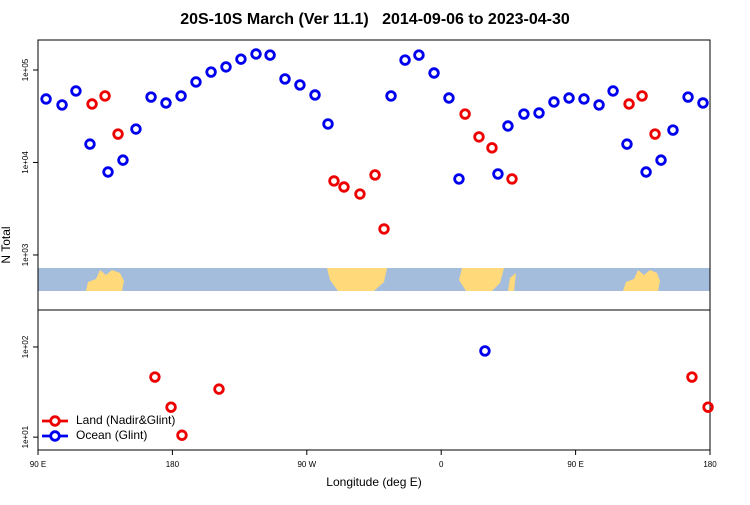 Image resolution: width=750 pixels, height=505 pixels. I want to click on map-strip, so click(374, 279).